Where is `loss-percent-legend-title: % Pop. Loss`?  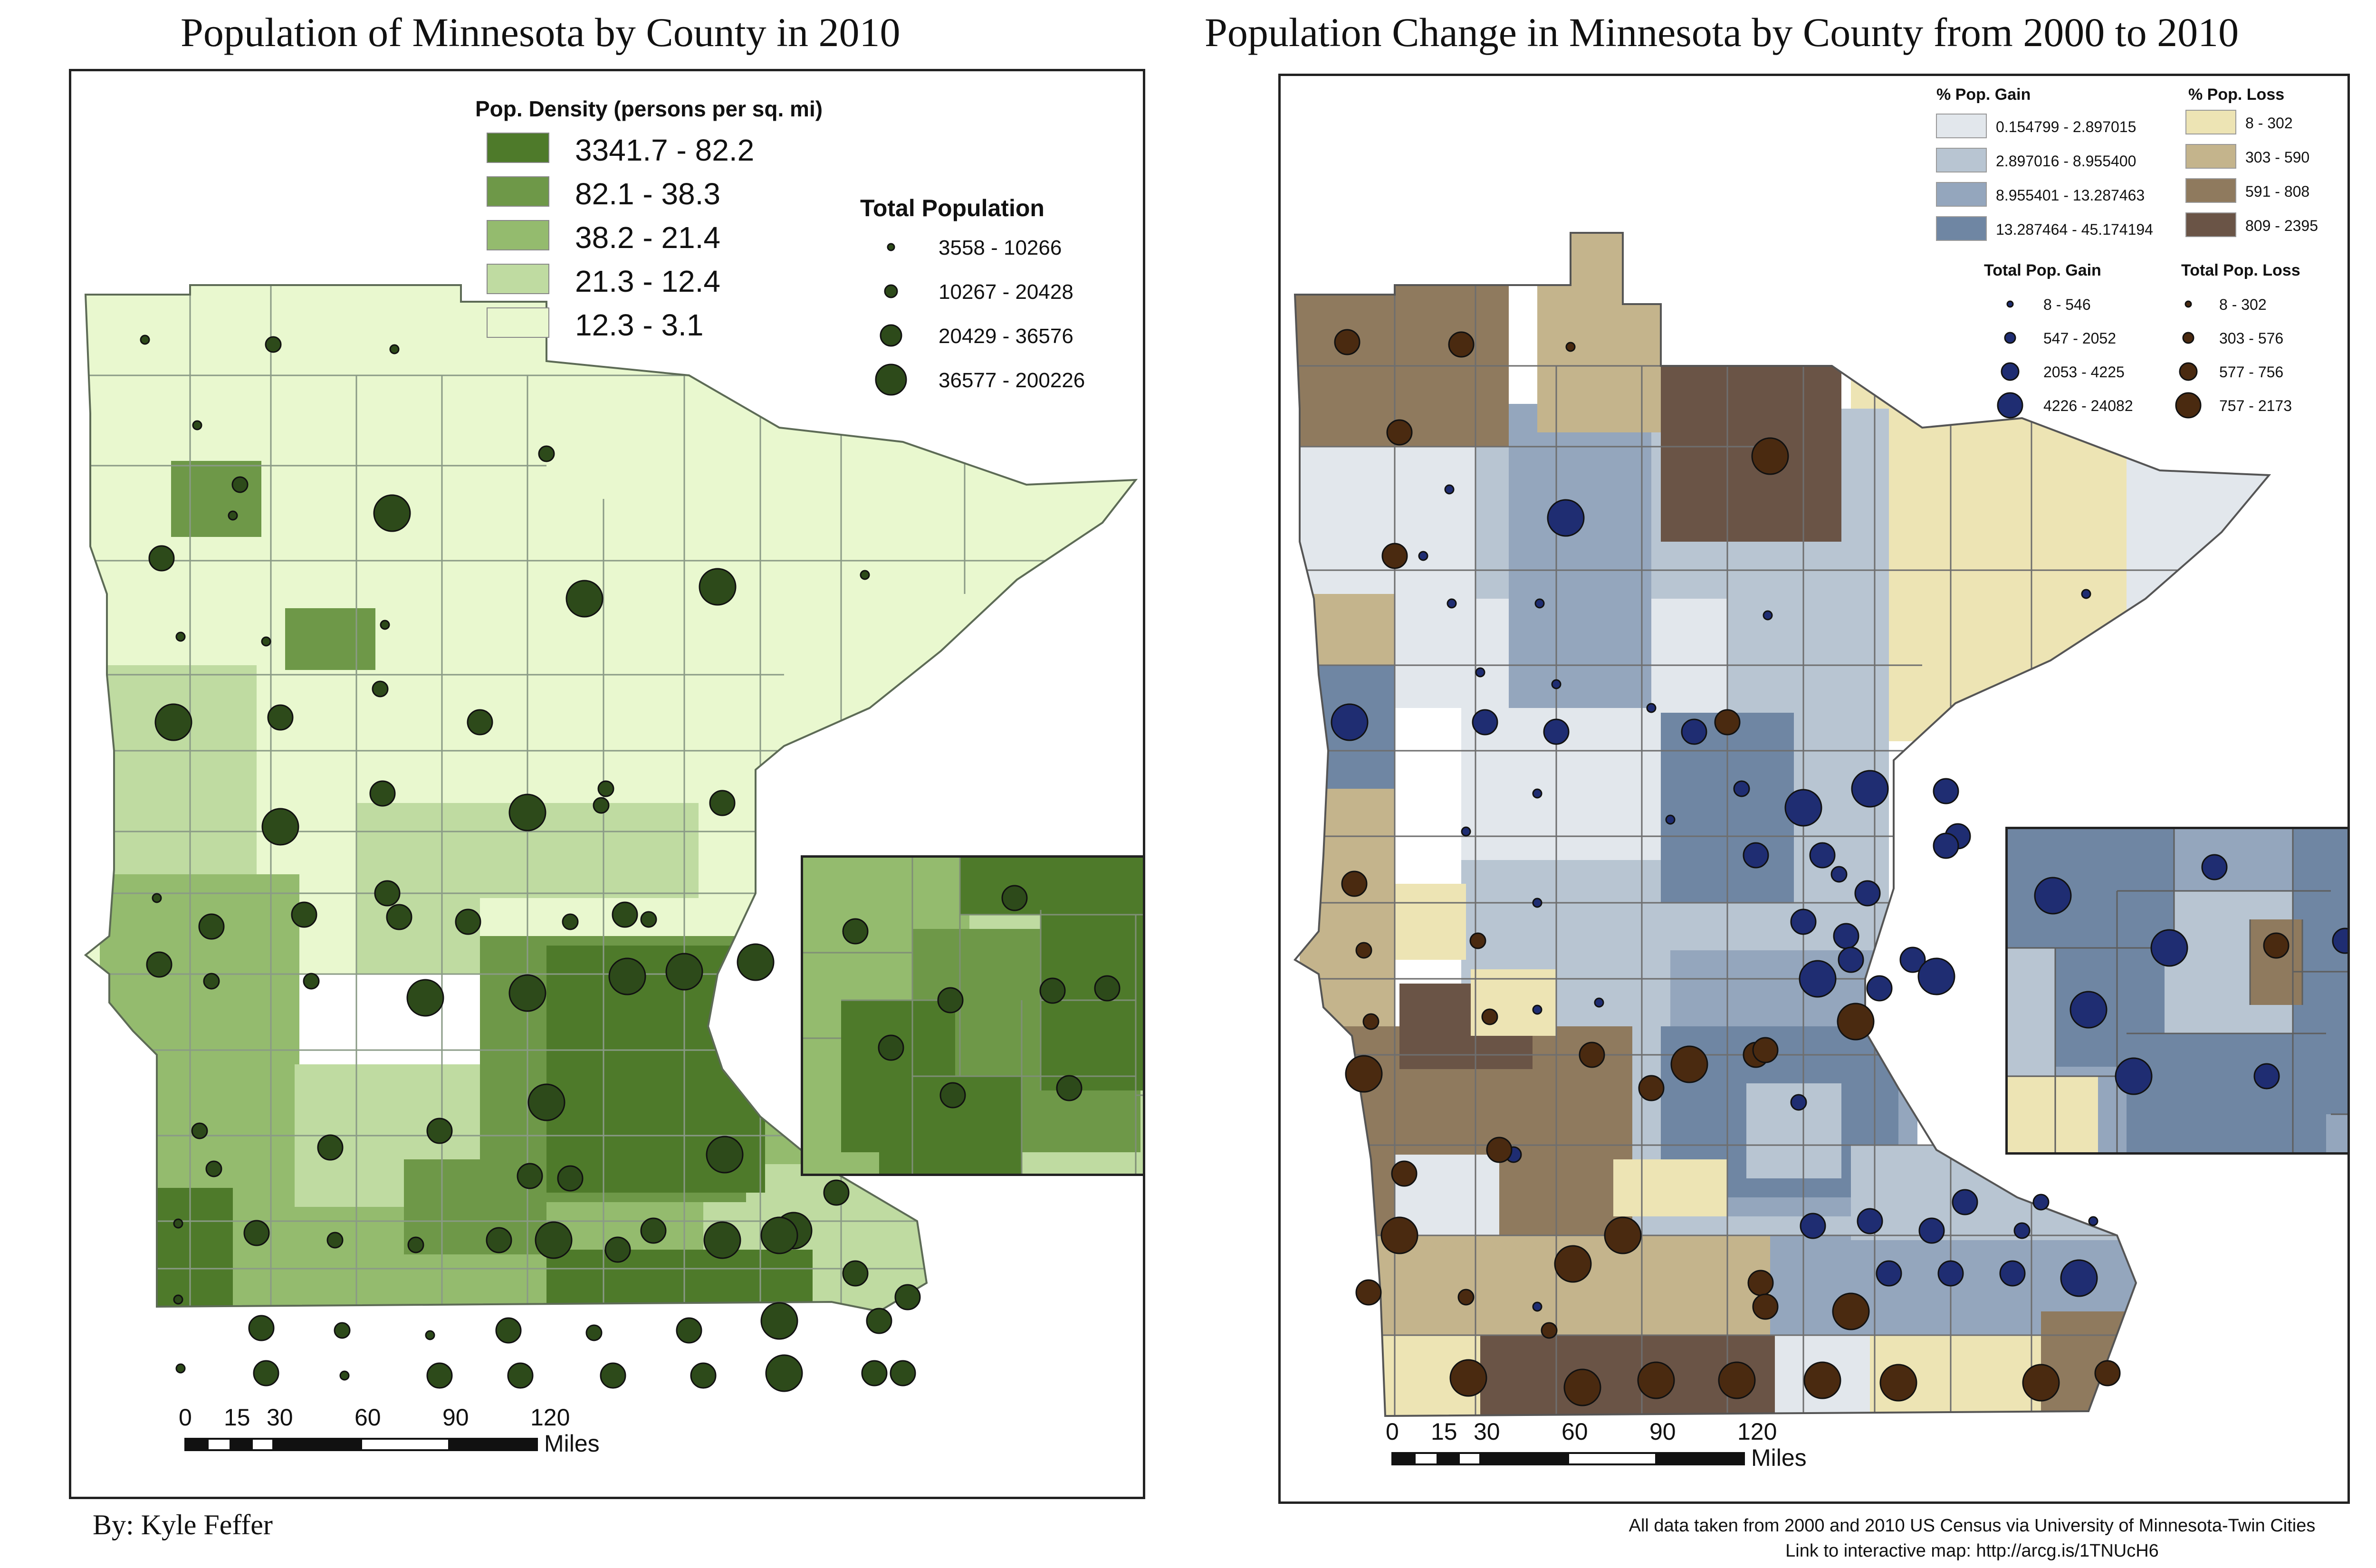
loss-percent-legend-title: % Pop. Loss is located at coordinates (2236, 95).